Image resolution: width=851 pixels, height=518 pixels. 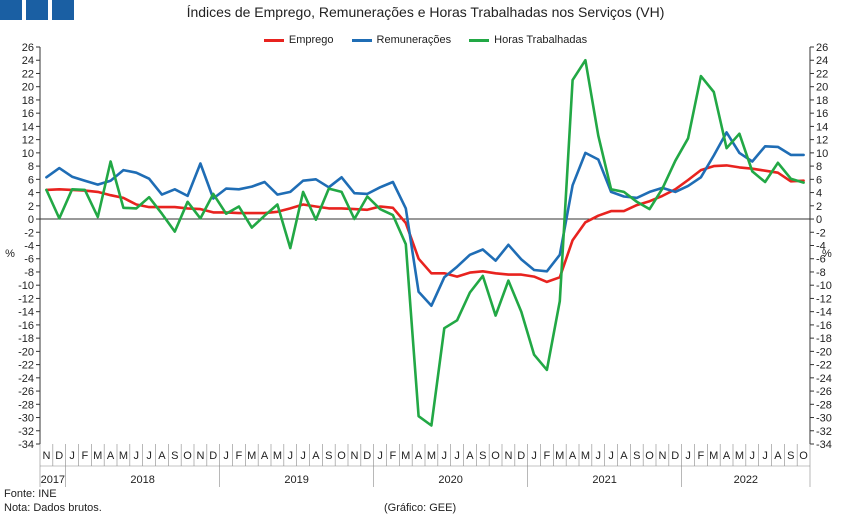 I want to click on legend: Emprego Remunerações Horas Trabalhadas, so click(x=425, y=40).